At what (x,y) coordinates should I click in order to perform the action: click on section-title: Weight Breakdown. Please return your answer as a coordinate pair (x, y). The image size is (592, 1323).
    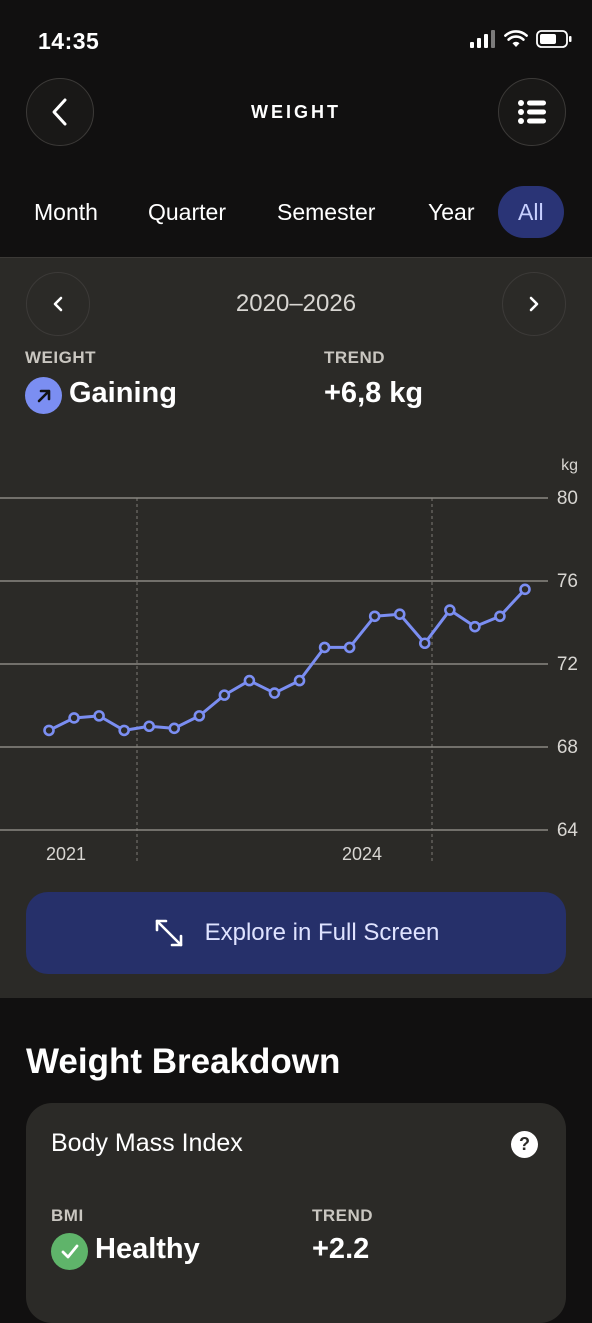
    Looking at the image, I should click on (183, 1061).